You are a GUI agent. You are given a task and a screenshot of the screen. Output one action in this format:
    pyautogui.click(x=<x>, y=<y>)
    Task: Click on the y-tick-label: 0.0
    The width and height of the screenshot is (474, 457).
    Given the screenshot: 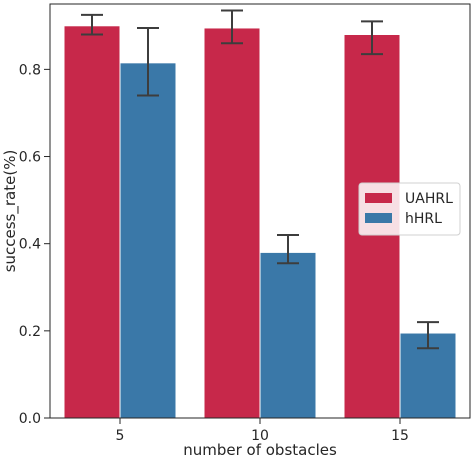 What is the action you would take?
    pyautogui.click(x=30, y=419)
    